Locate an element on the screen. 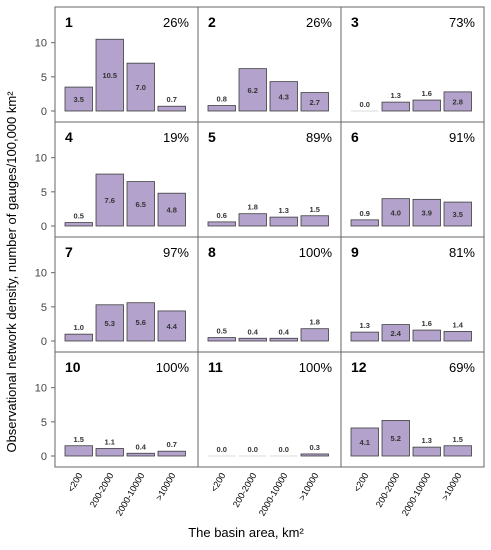  panel-percent: 26% is located at coordinates (319, 22).